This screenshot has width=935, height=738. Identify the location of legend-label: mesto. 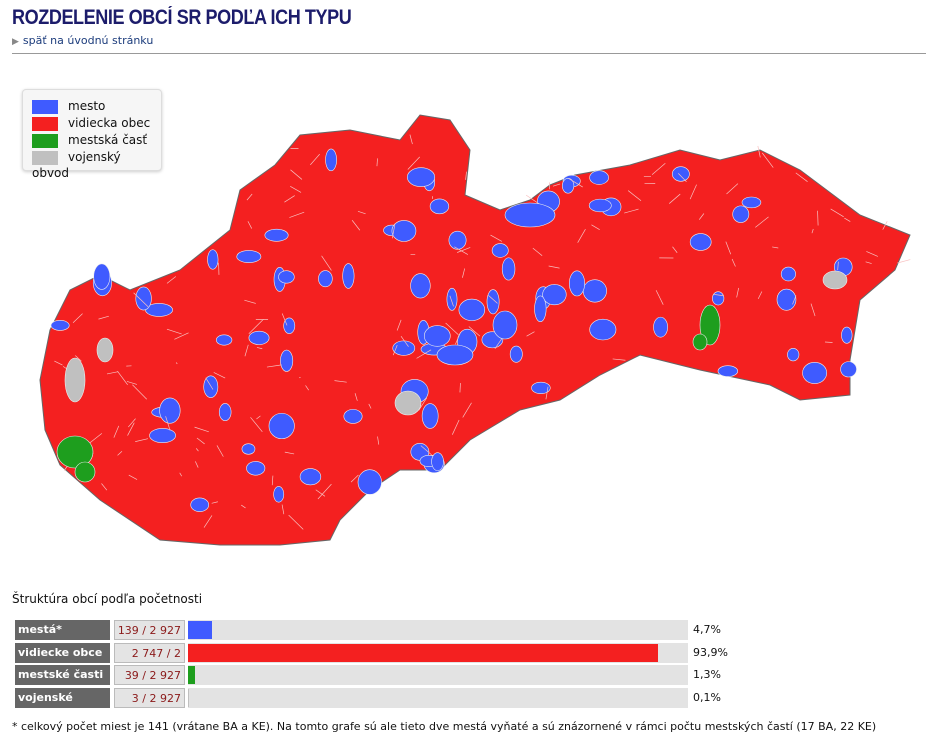
(87, 106).